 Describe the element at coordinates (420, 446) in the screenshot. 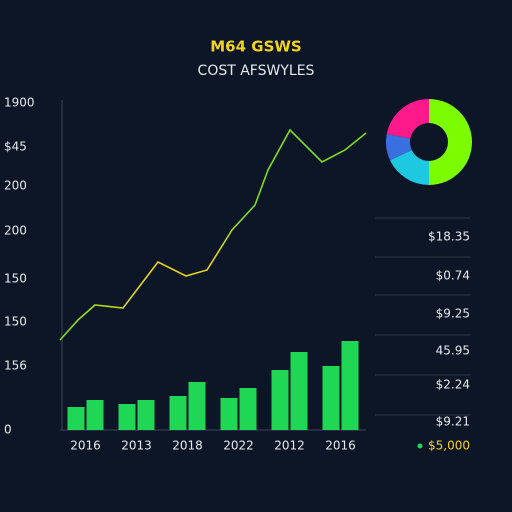

I see `legend-marker` at that location.